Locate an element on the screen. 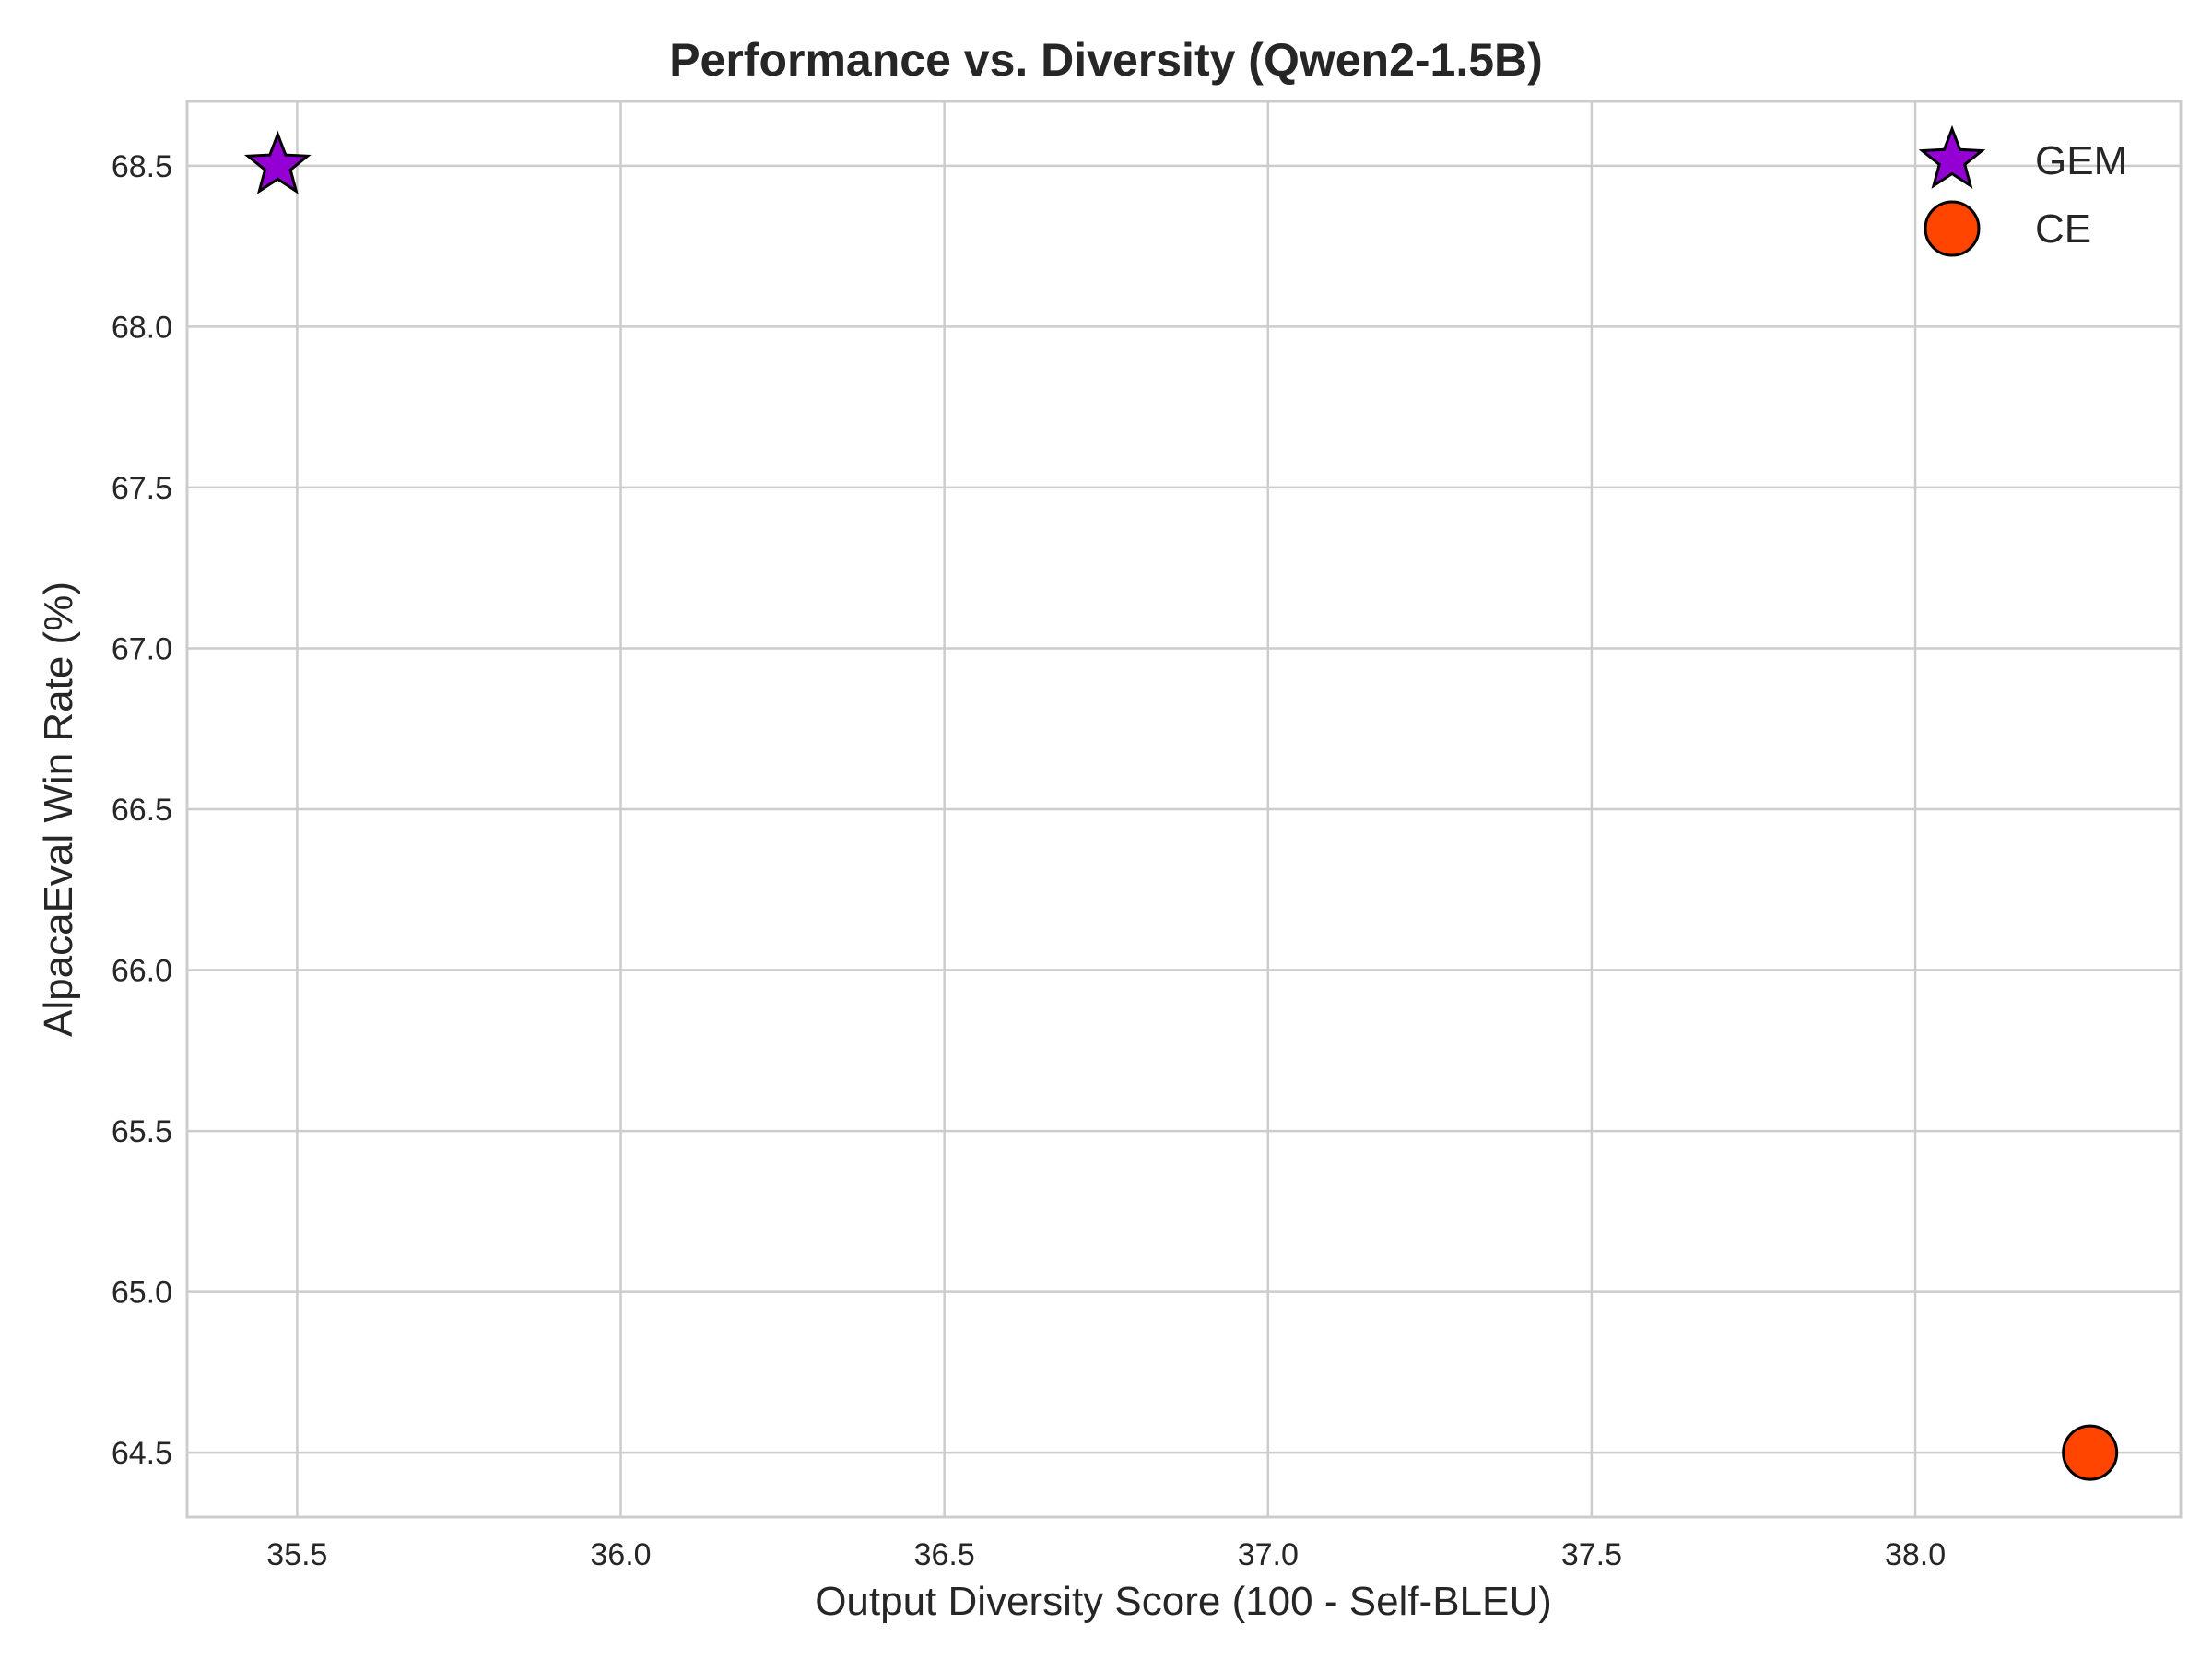 The width and height of the screenshot is (2212, 1659). y-ticks: 64.5 65.0 65.5 66.0 66.5 67.0 67.5 68.0 68.5 is located at coordinates (142, 810).